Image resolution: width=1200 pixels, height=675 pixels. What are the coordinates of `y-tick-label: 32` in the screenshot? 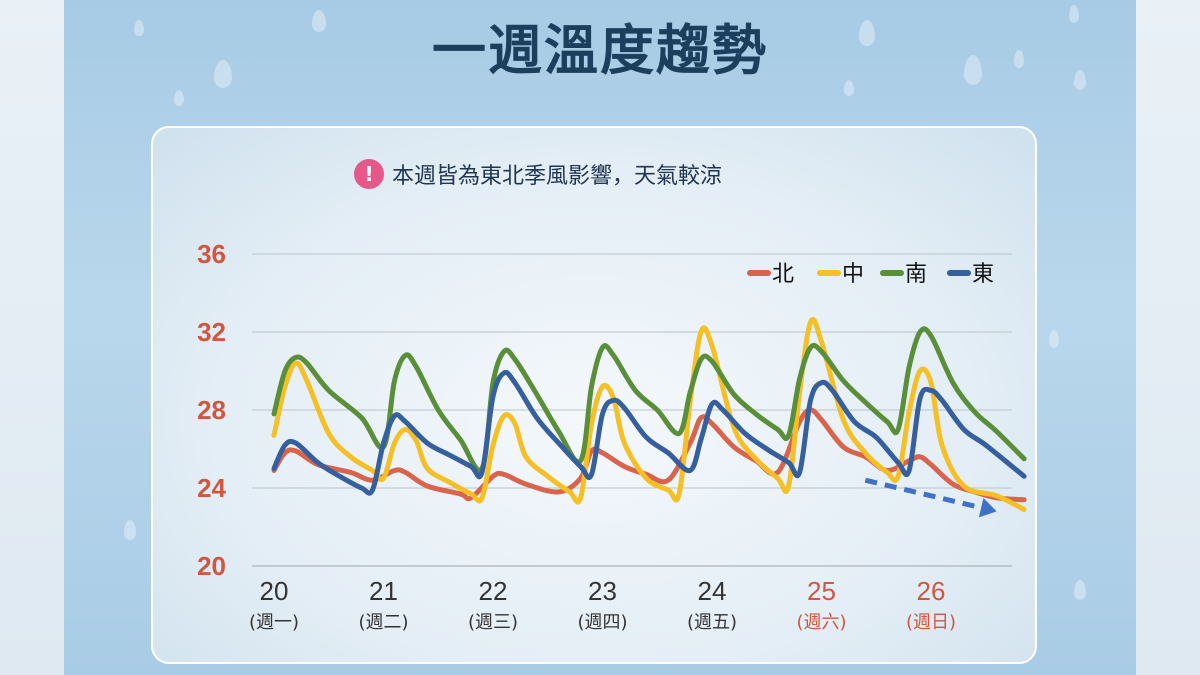 It's located at (211, 332).